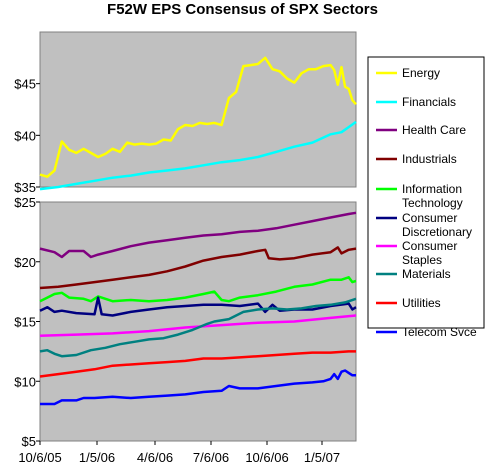 This screenshot has width=485, height=467. I want to click on legend-label: Consumer Discretionary, so click(437, 225).